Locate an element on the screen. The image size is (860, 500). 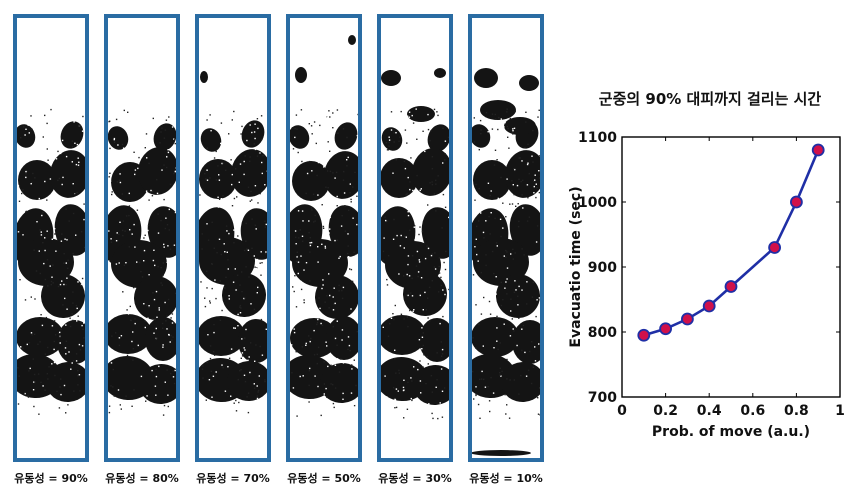
crowd-density-image is located at coordinates (51, 263).